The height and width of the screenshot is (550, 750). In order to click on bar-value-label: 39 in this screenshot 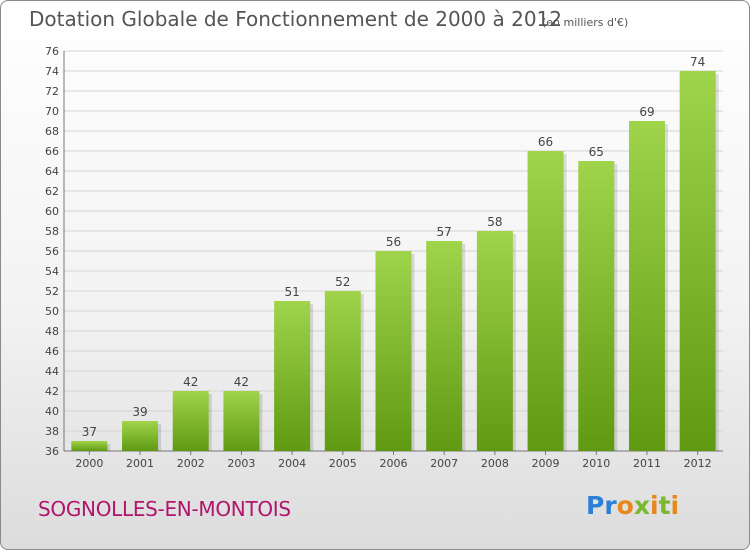, I will do `click(139, 412)`.